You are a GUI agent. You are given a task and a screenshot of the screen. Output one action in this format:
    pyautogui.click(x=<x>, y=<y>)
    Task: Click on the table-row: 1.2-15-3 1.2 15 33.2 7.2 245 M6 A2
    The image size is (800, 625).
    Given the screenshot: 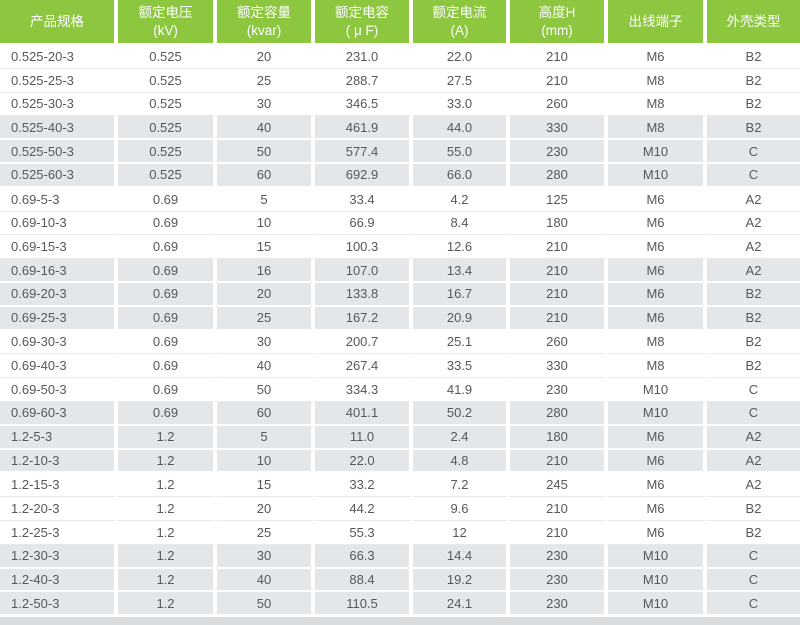 What is the action you would take?
    pyautogui.click(x=400, y=485)
    